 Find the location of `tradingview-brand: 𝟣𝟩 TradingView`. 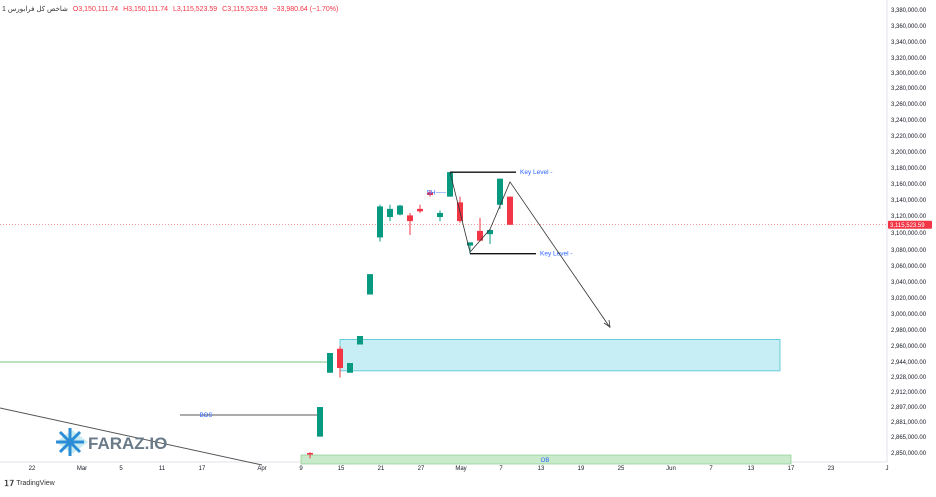

tradingview-brand: 𝟣𝟩 TradingView is located at coordinates (29, 483).